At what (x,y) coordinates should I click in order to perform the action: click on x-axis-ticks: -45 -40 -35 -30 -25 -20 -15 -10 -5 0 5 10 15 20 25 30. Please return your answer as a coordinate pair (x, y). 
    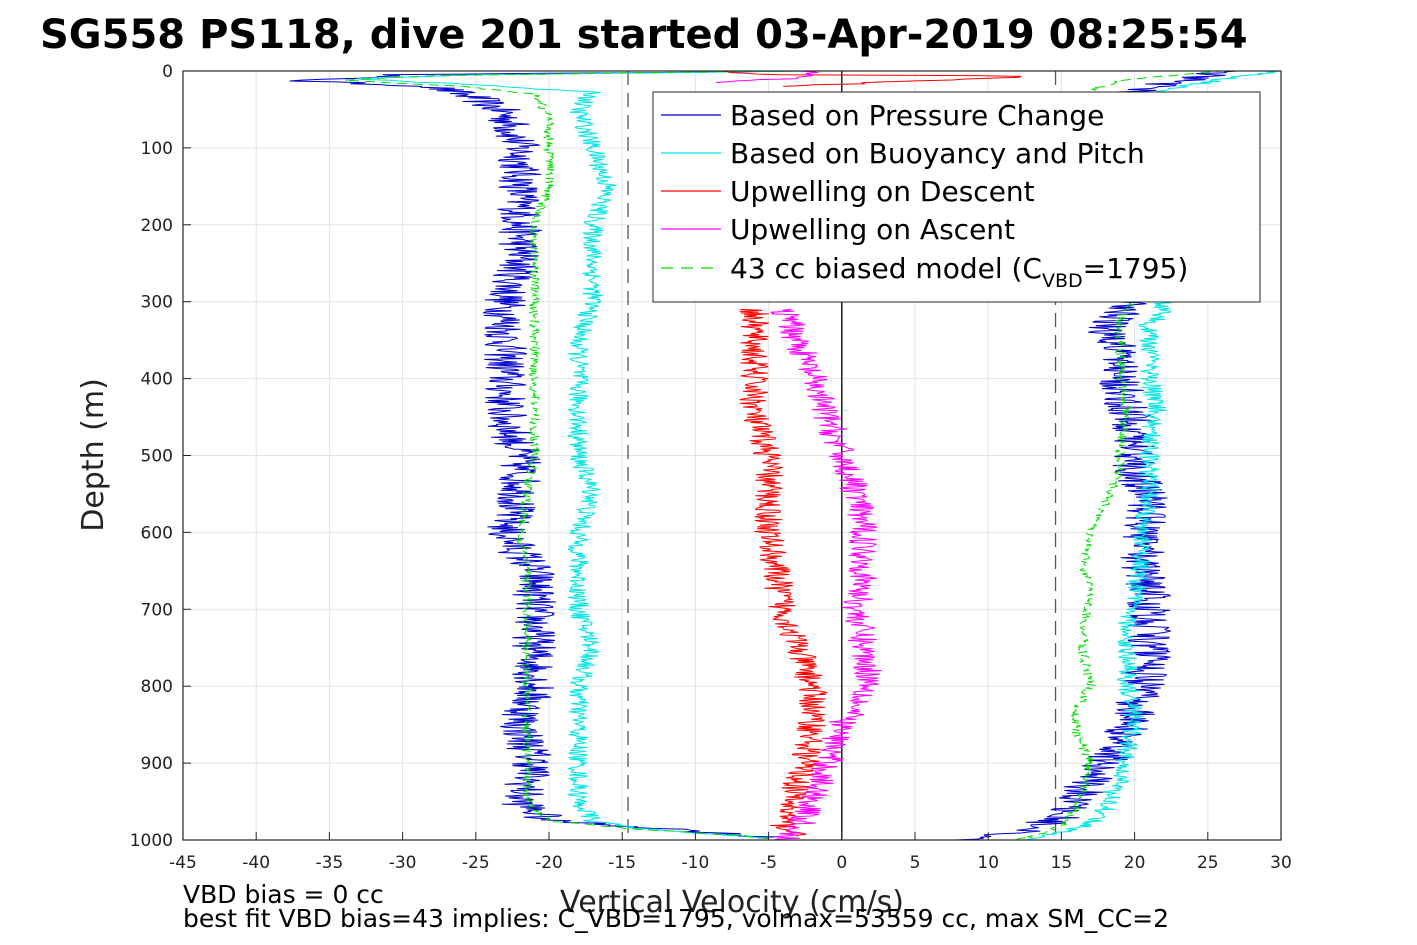
    Looking at the image, I should click on (730, 852).